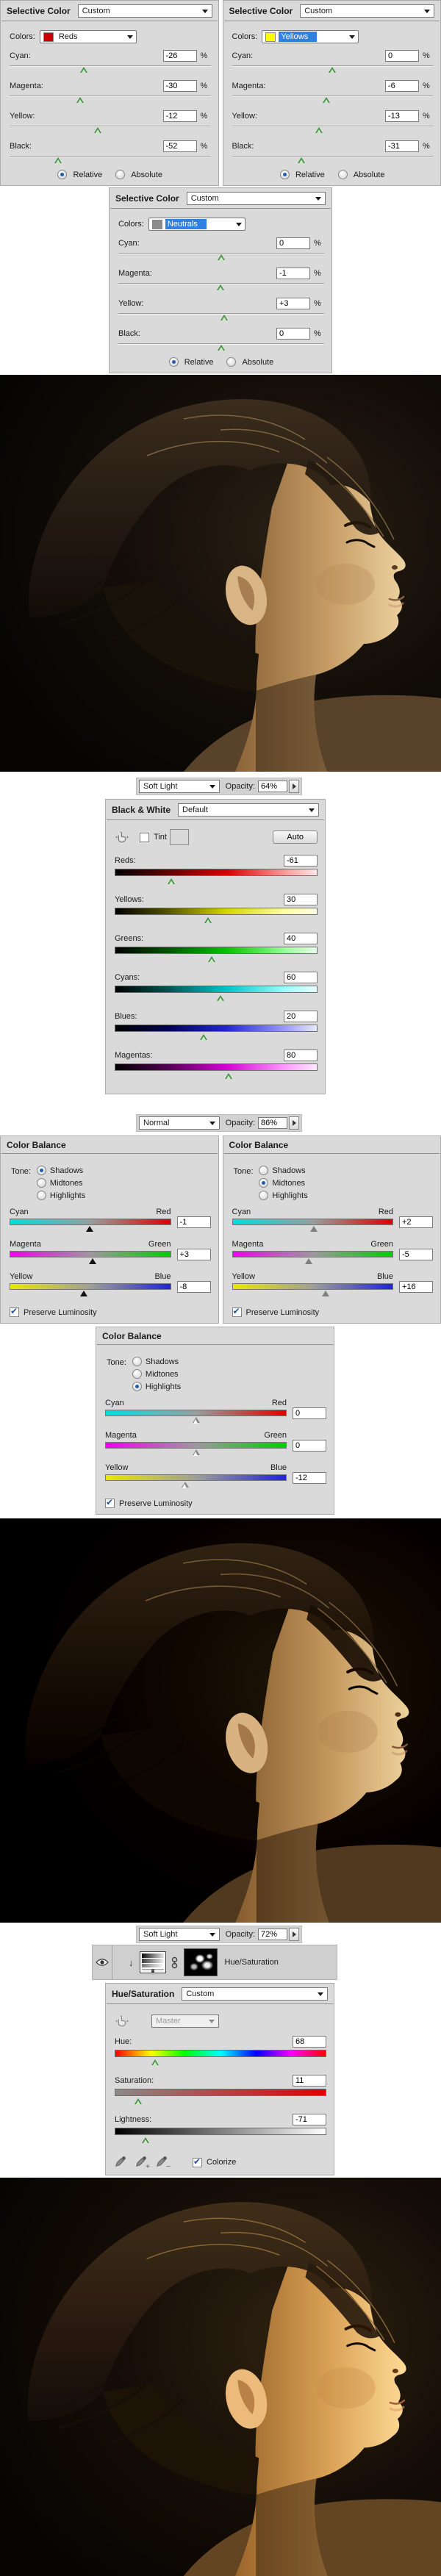 The height and width of the screenshot is (2576, 441). I want to click on targeted-adjustment-hand-icon, so click(122, 837).